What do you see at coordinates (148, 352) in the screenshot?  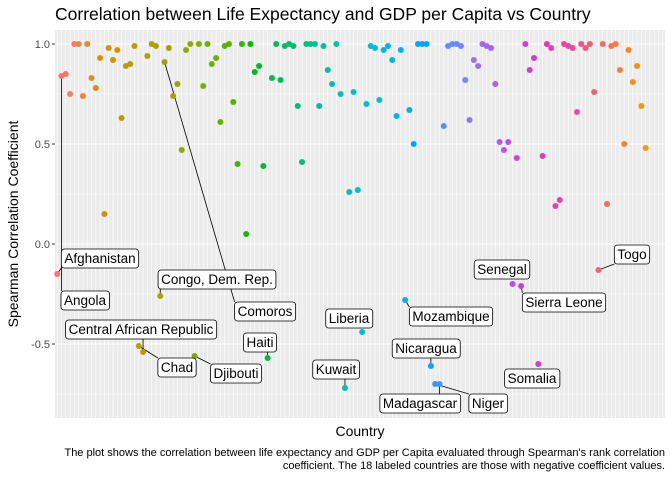 I see `leader-line` at bounding box center [148, 352].